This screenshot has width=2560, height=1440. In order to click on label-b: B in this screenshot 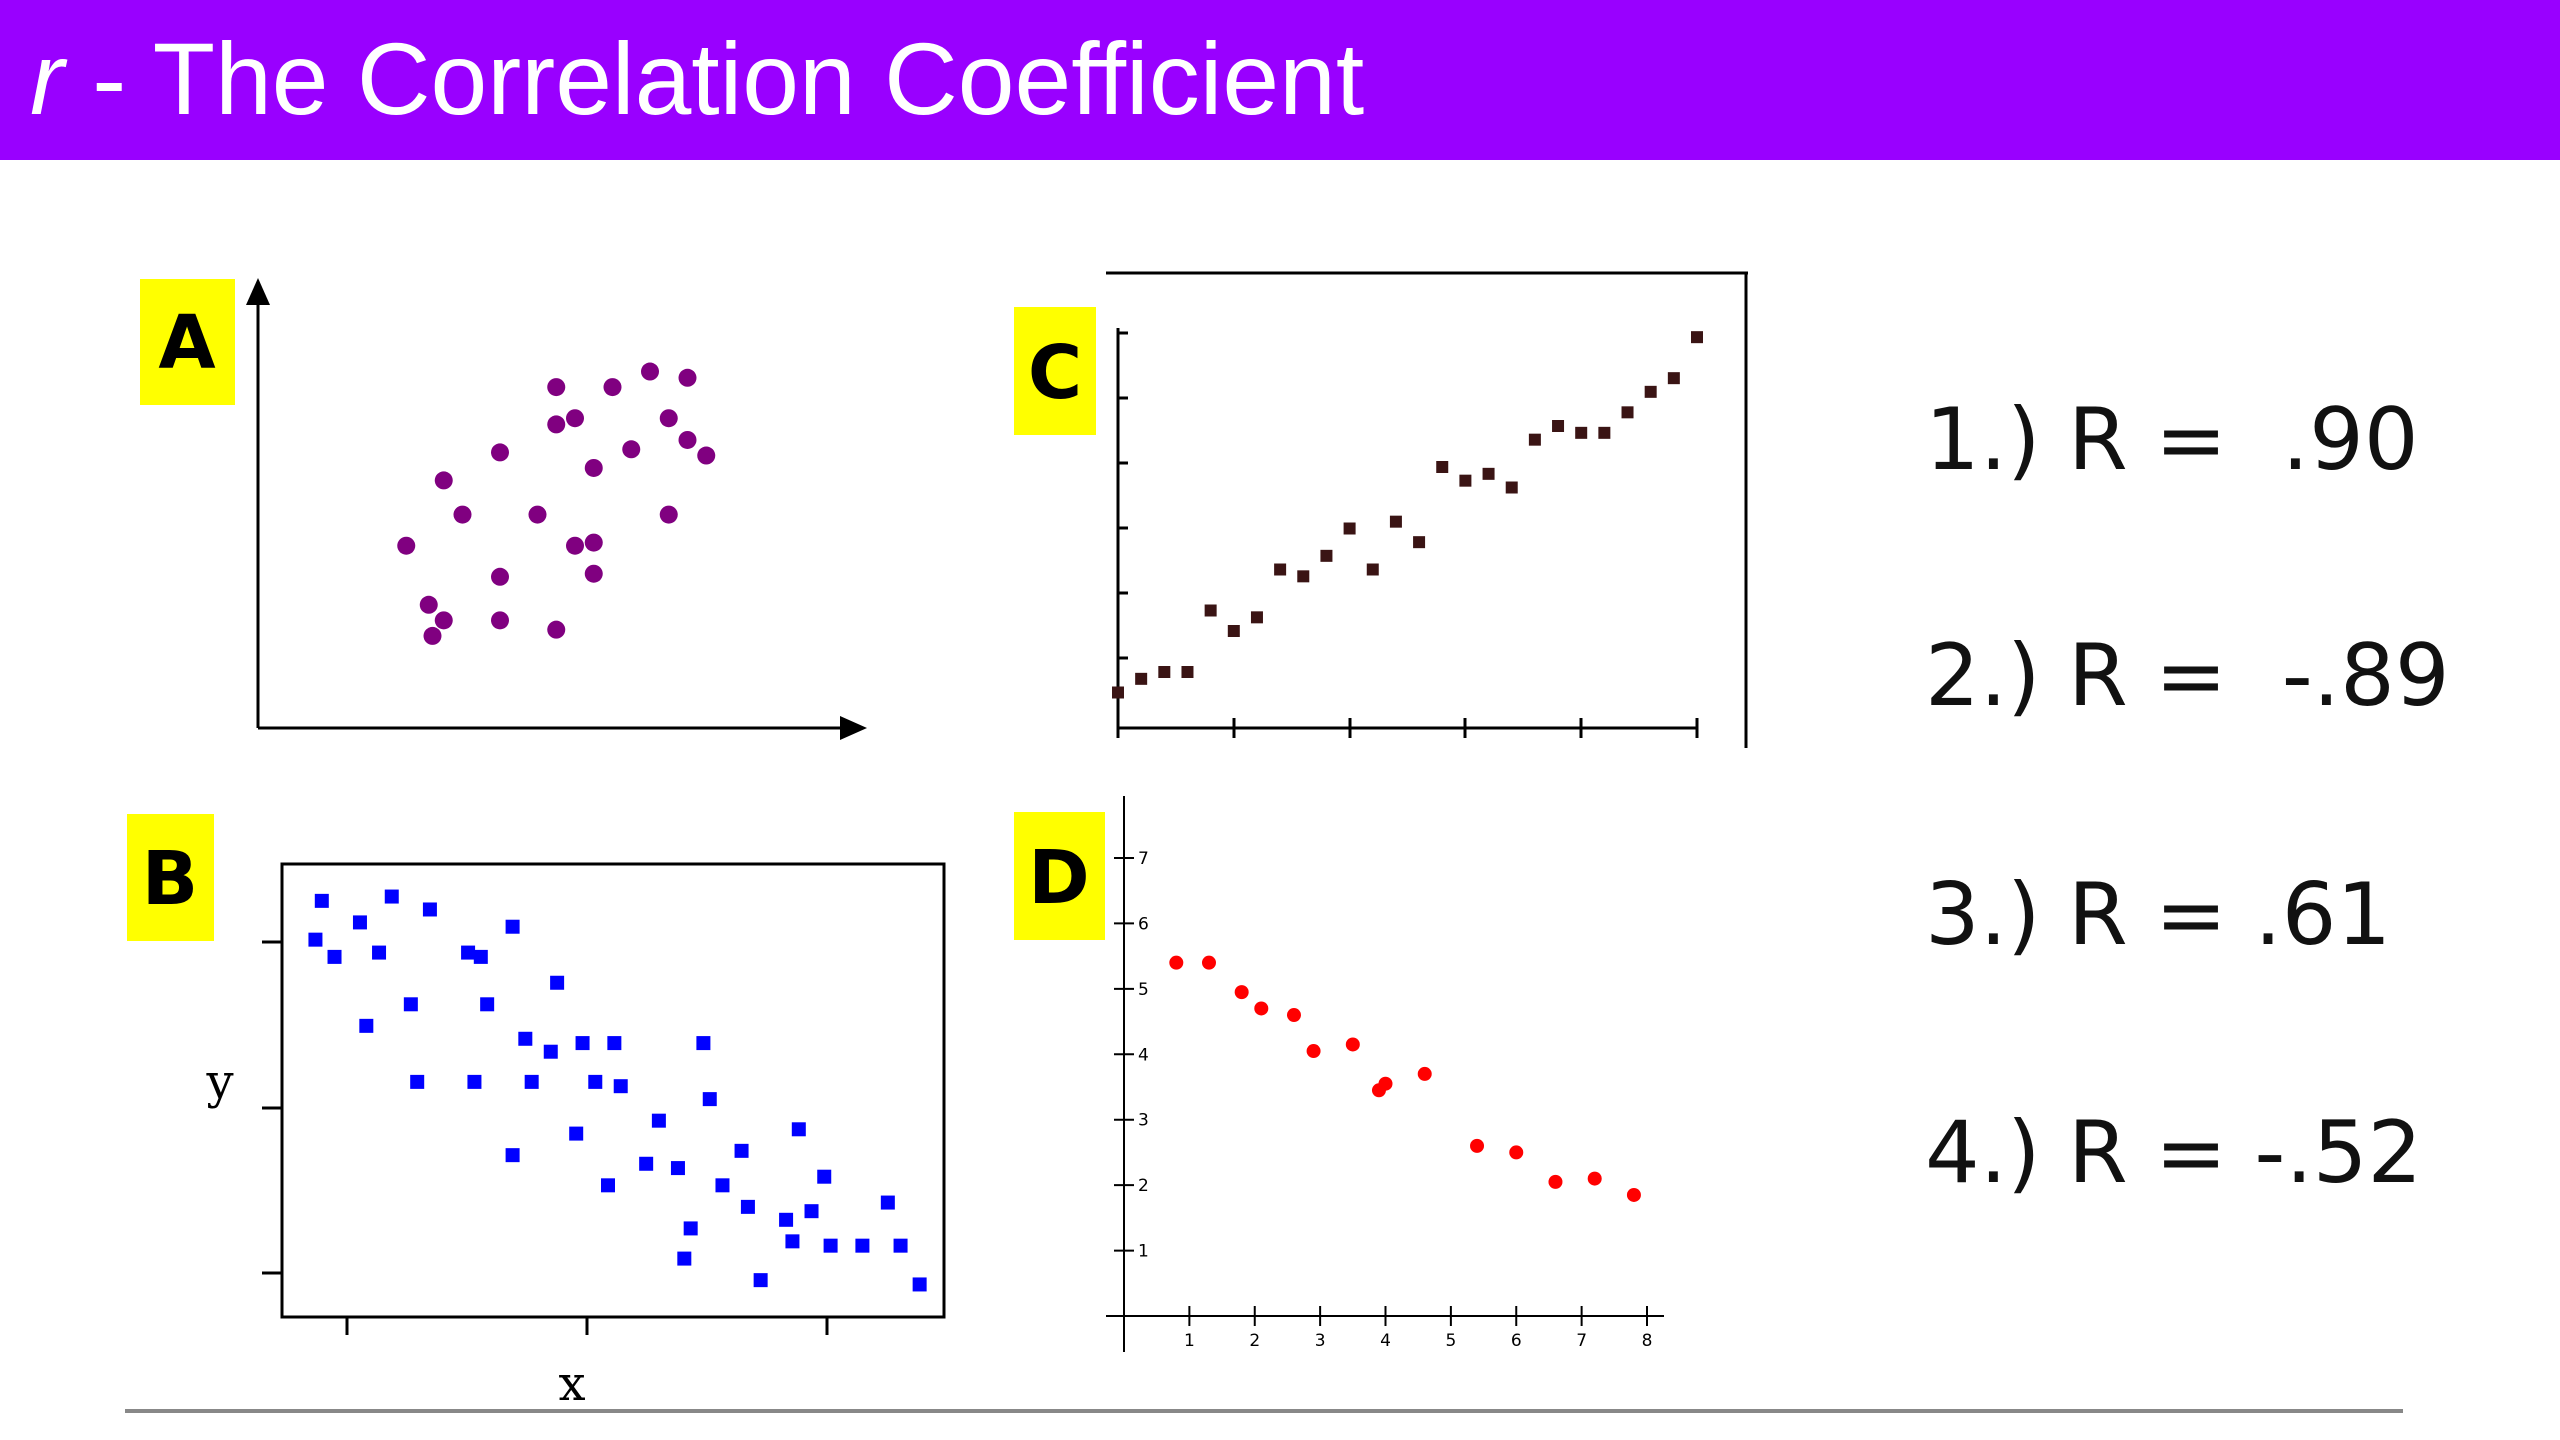, I will do `click(170, 879)`.